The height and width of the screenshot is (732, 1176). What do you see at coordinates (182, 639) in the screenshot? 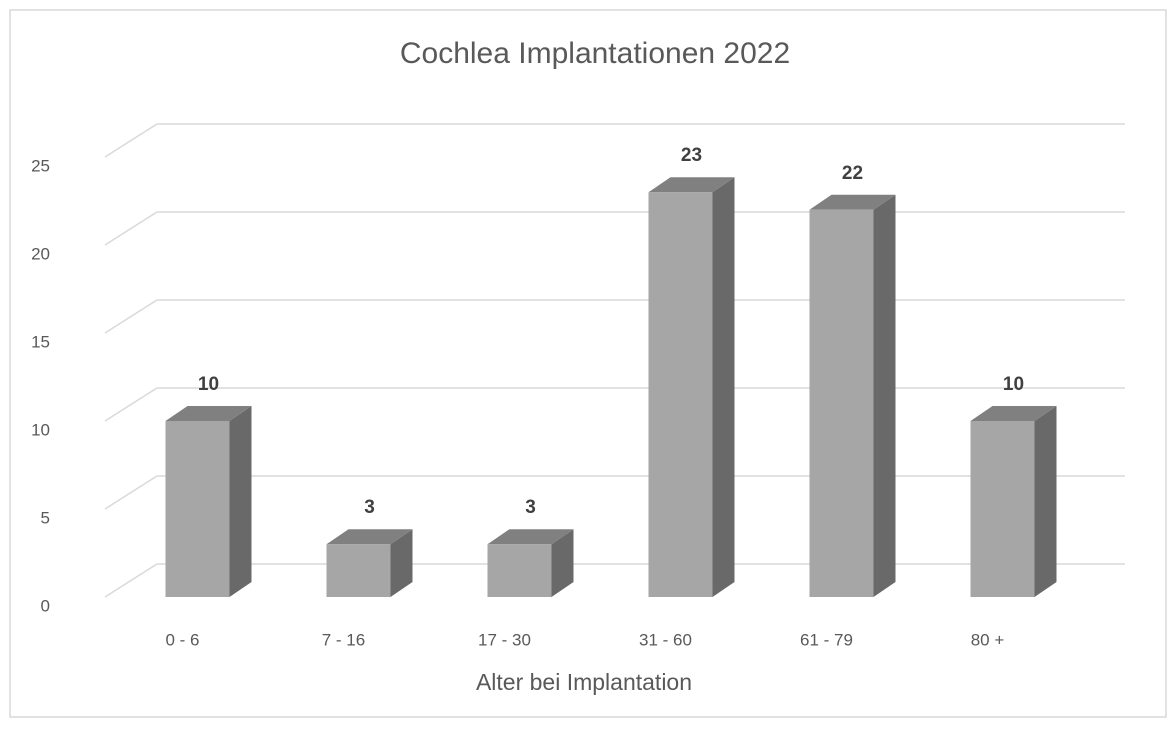
I see `x-tick-label: 0 - 6` at bounding box center [182, 639].